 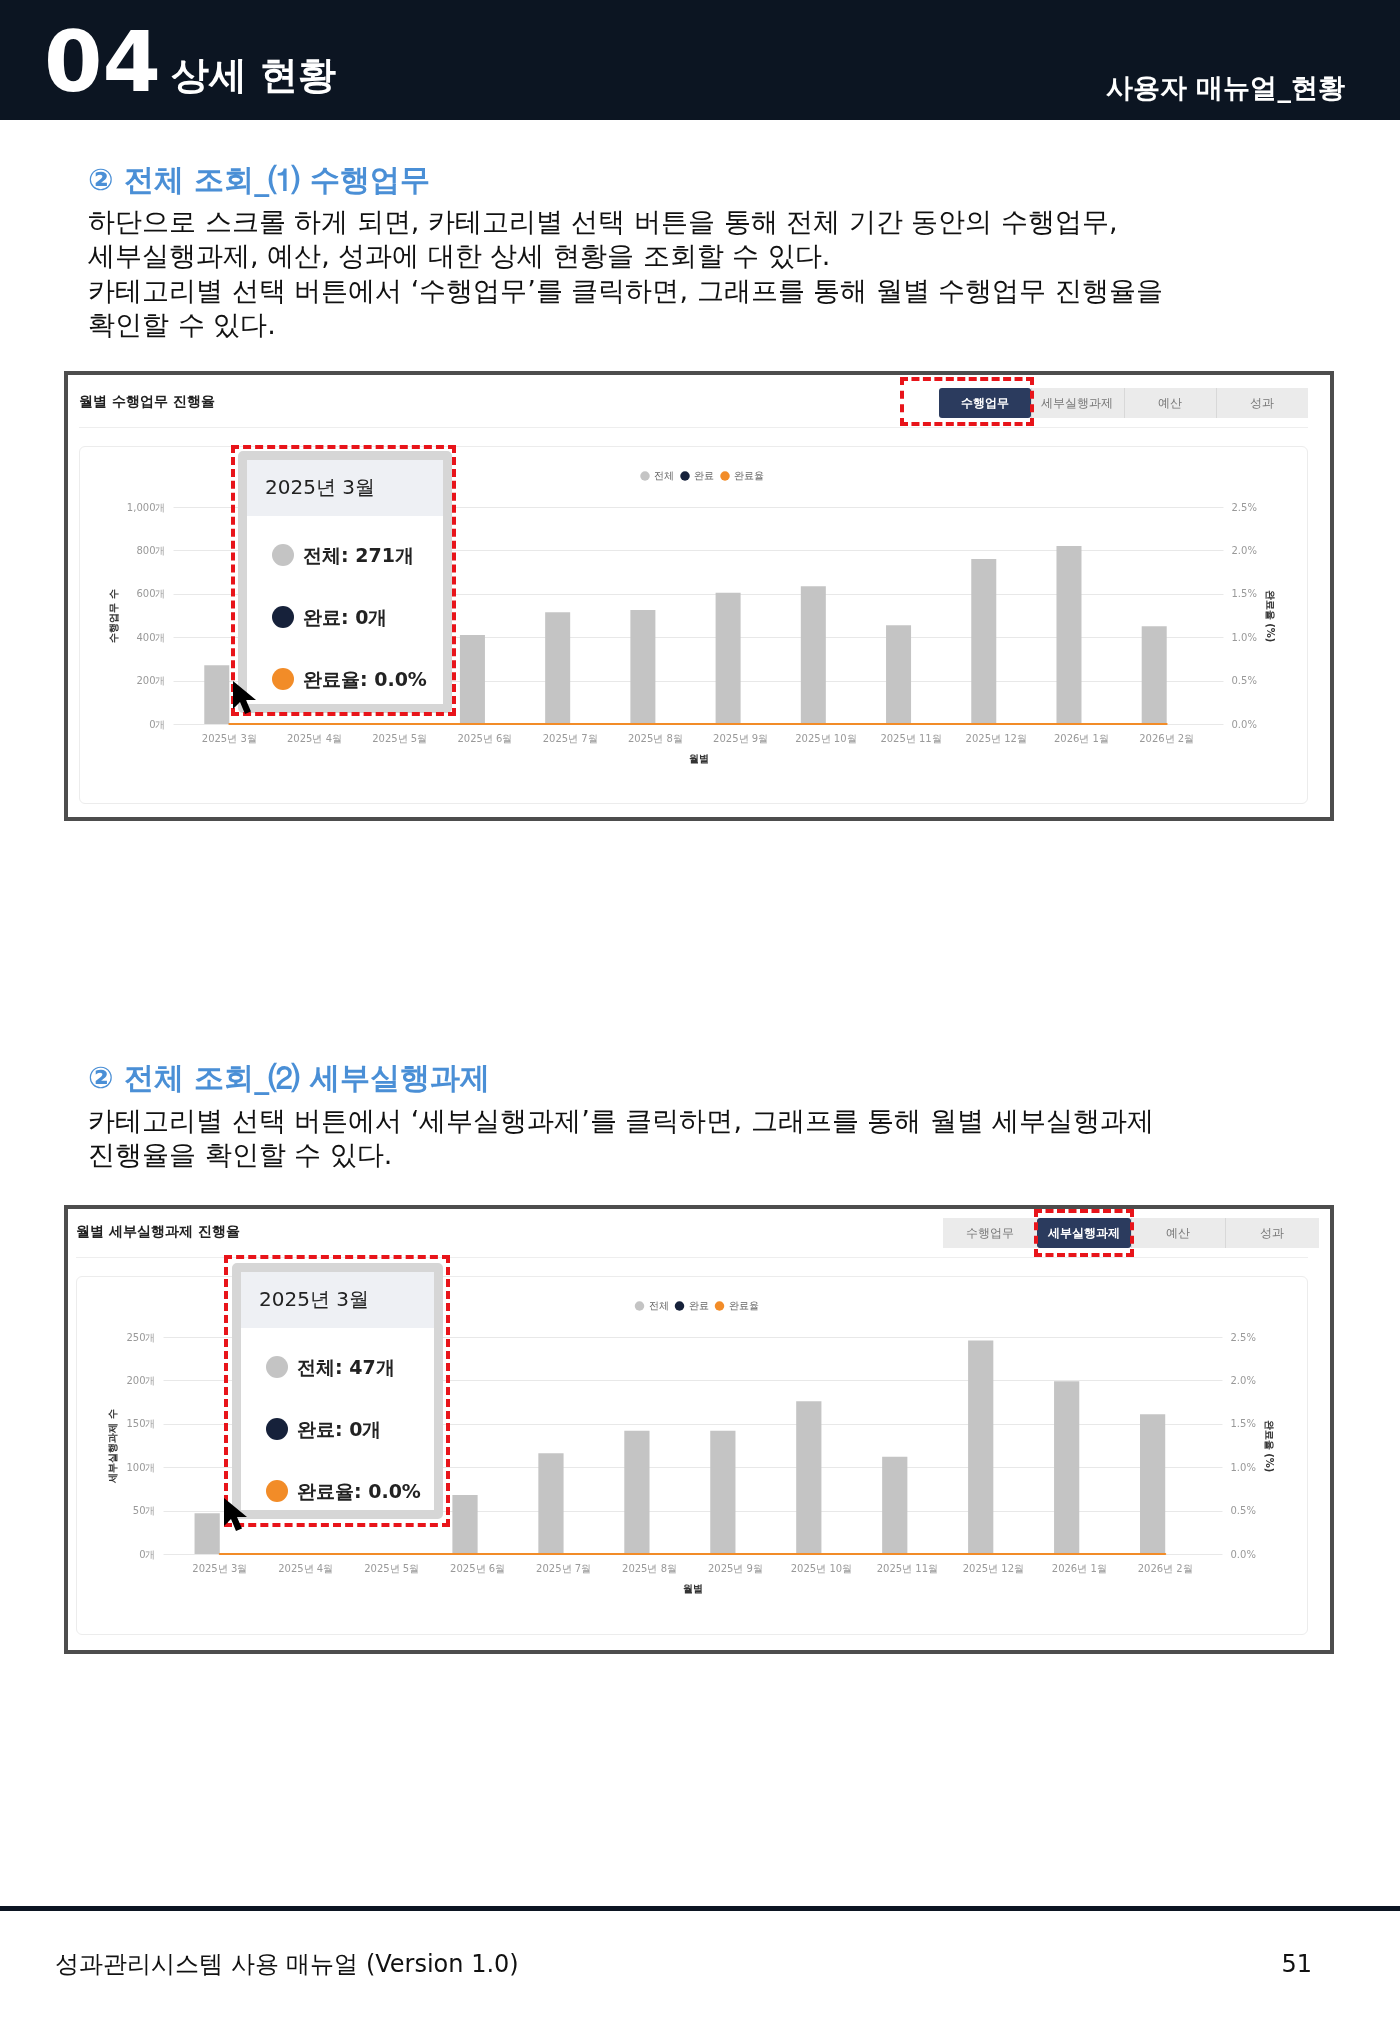 What do you see at coordinates (337, 1391) in the screenshot?
I see `tooltip-panel: 2025년 3월 전체: 47개 완료: 0개 완료율: 0.0%` at bounding box center [337, 1391].